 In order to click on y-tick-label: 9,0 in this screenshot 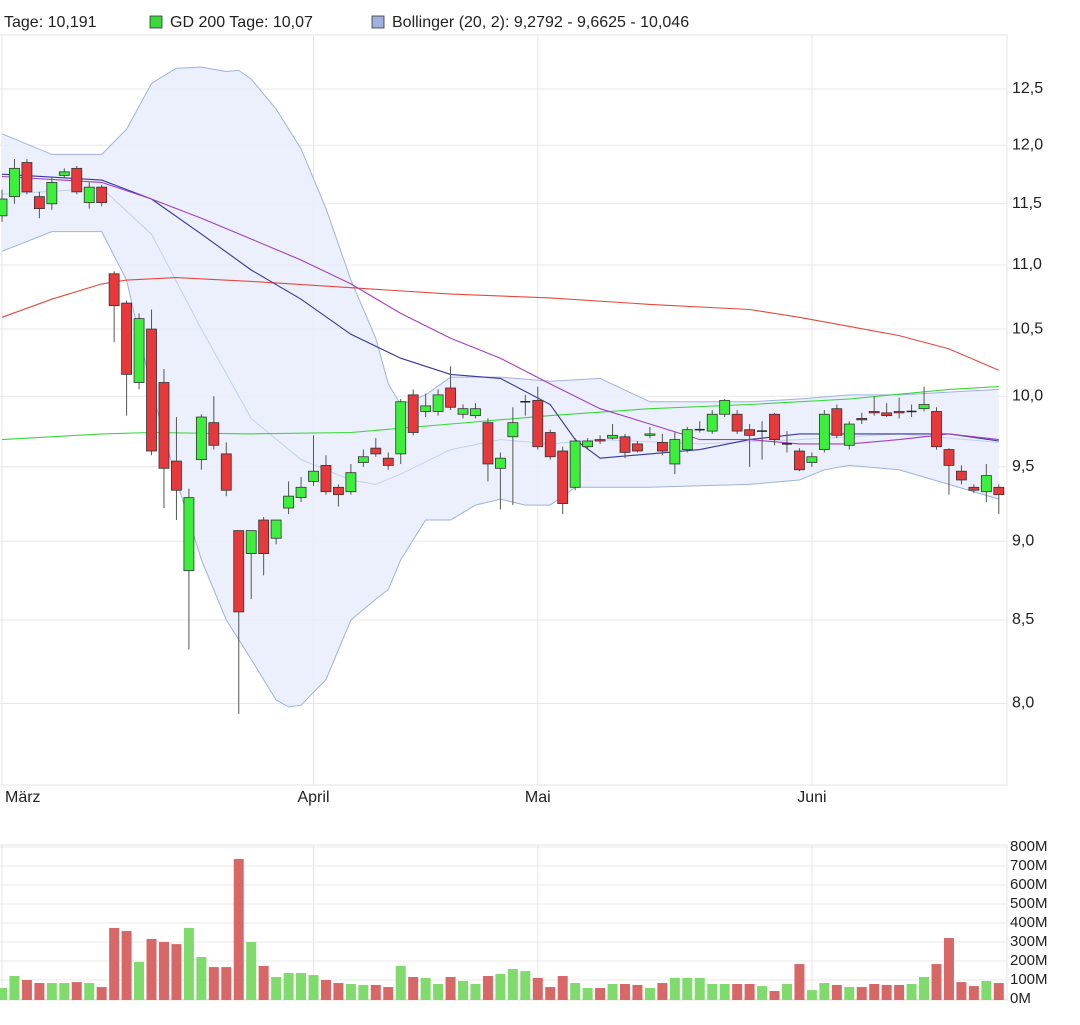, I will do `click(1023, 541)`.